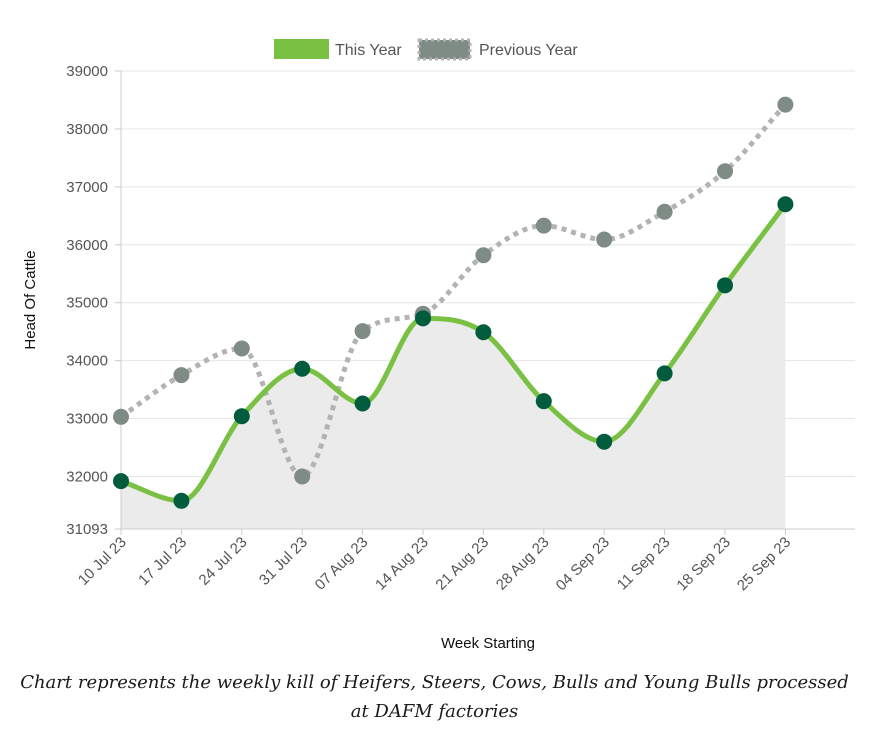 This screenshot has width=869, height=754. What do you see at coordinates (30, 299) in the screenshot?
I see `y-axis-title: Head Of Cattle` at bounding box center [30, 299].